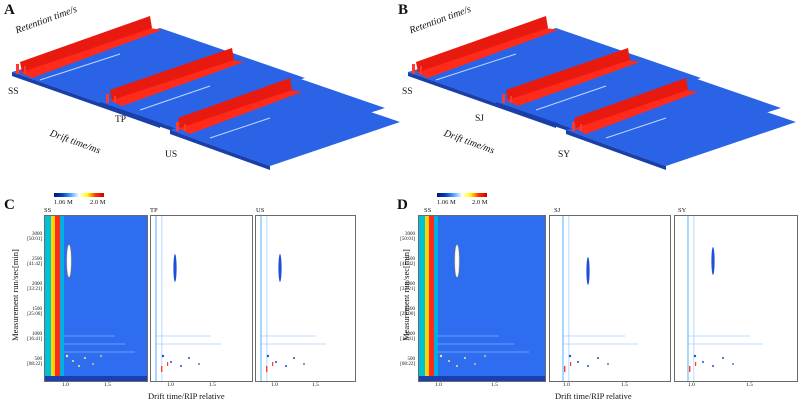  I want to click on panel-a-sample-3: US, so click(171, 155).